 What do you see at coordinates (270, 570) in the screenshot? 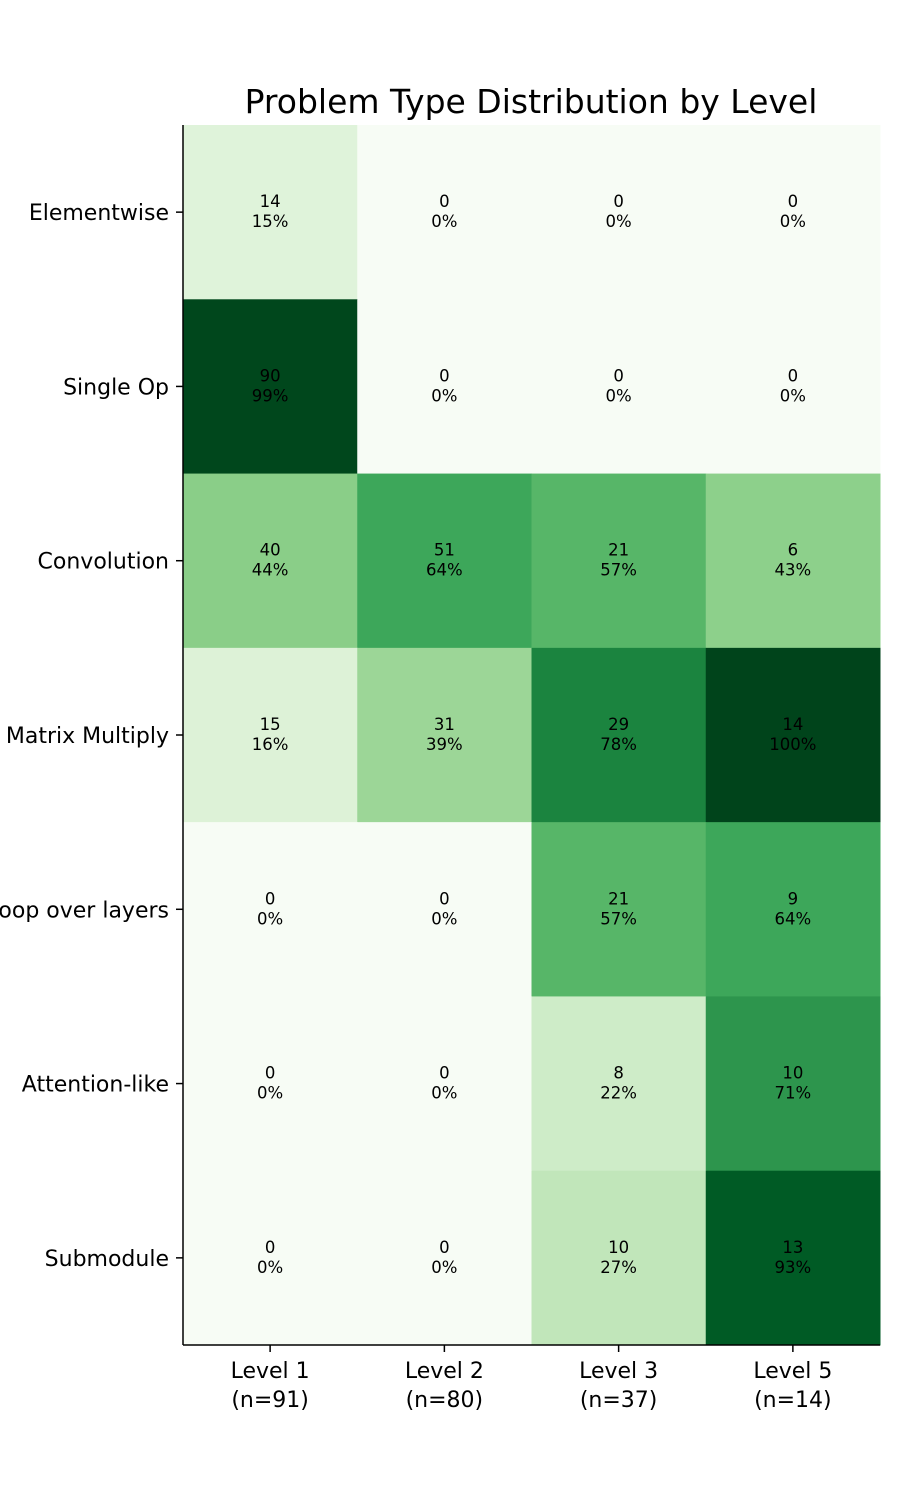
I see `cell-percent-label: 44%` at bounding box center [270, 570].